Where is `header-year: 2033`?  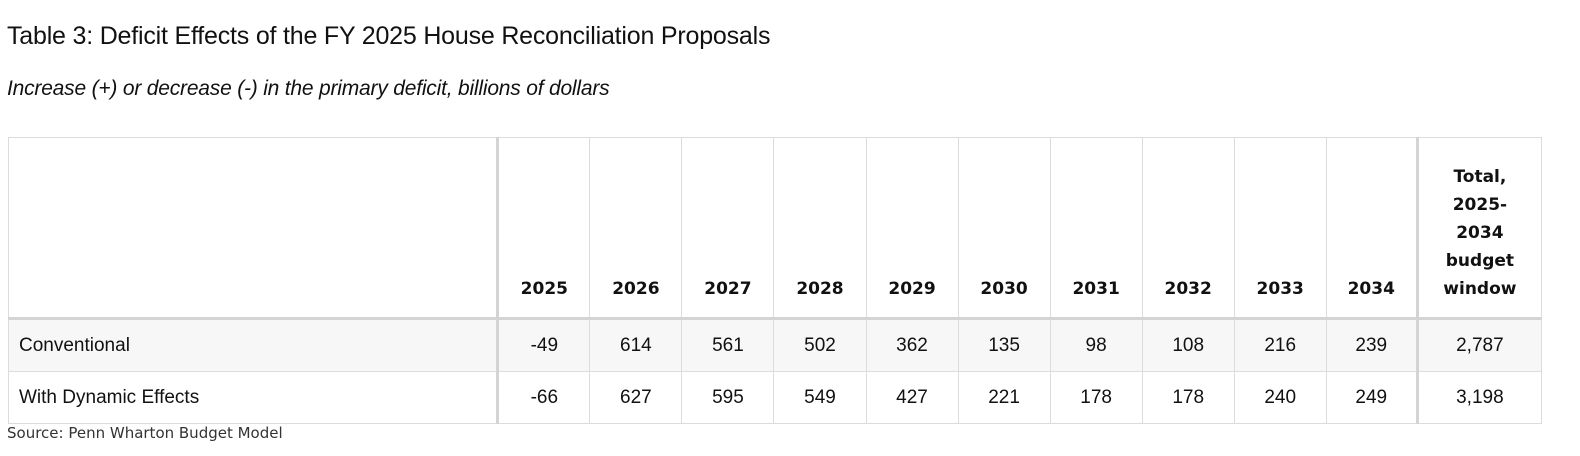
header-year: 2033 is located at coordinates (1280, 228).